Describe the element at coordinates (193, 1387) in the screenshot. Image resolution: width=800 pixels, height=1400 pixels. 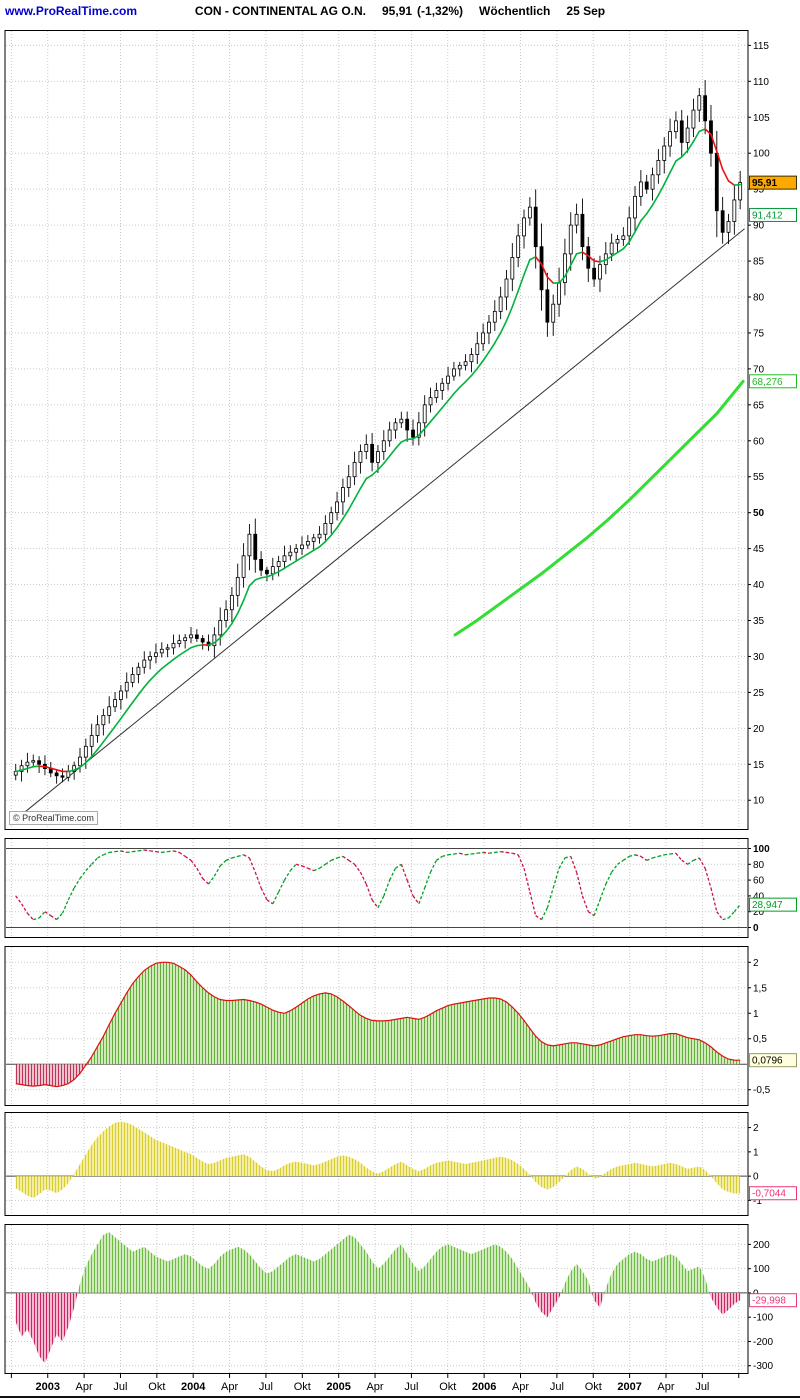
I see `x-axis-label: 2004` at that location.